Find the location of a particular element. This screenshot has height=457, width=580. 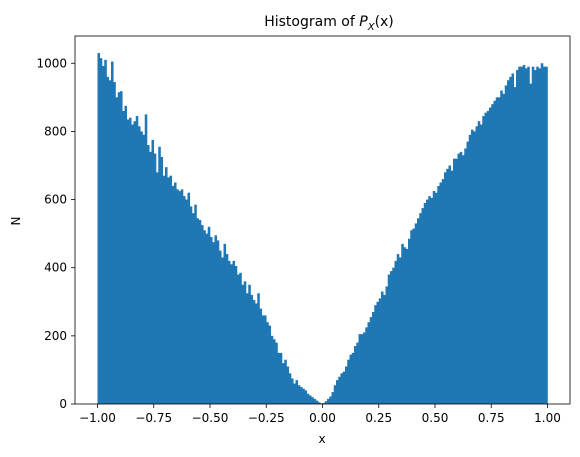

y-ticks: 0 200 400 600 800 1000 is located at coordinates (55, 233).